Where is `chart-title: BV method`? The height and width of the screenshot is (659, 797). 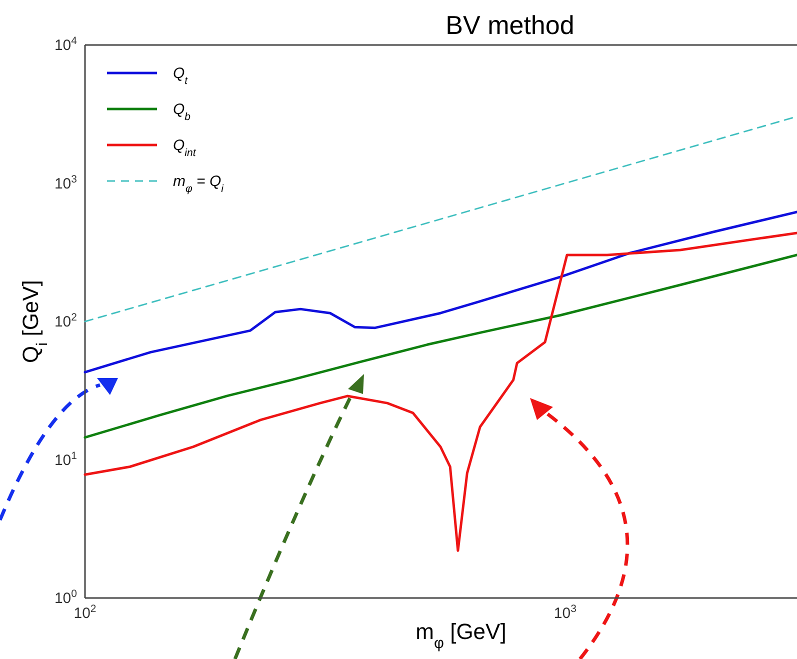 chart-title: BV method is located at coordinates (510, 25).